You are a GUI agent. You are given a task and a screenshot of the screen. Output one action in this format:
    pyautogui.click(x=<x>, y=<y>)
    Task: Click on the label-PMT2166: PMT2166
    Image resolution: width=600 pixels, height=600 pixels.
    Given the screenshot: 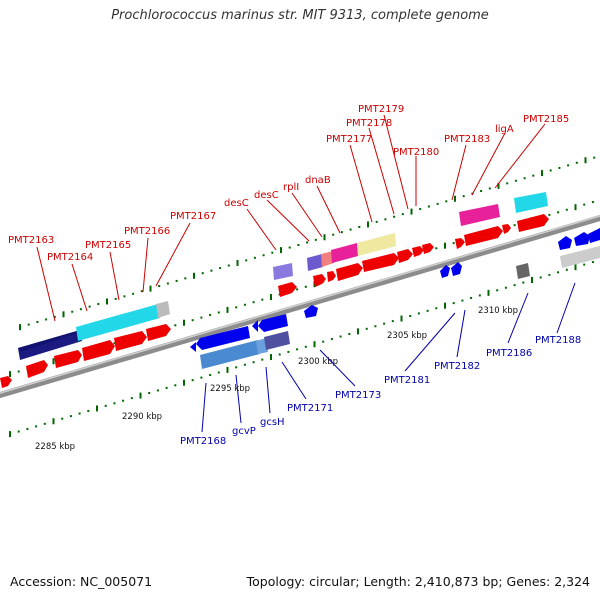 What is the action you would take?
    pyautogui.click(x=147, y=231)
    